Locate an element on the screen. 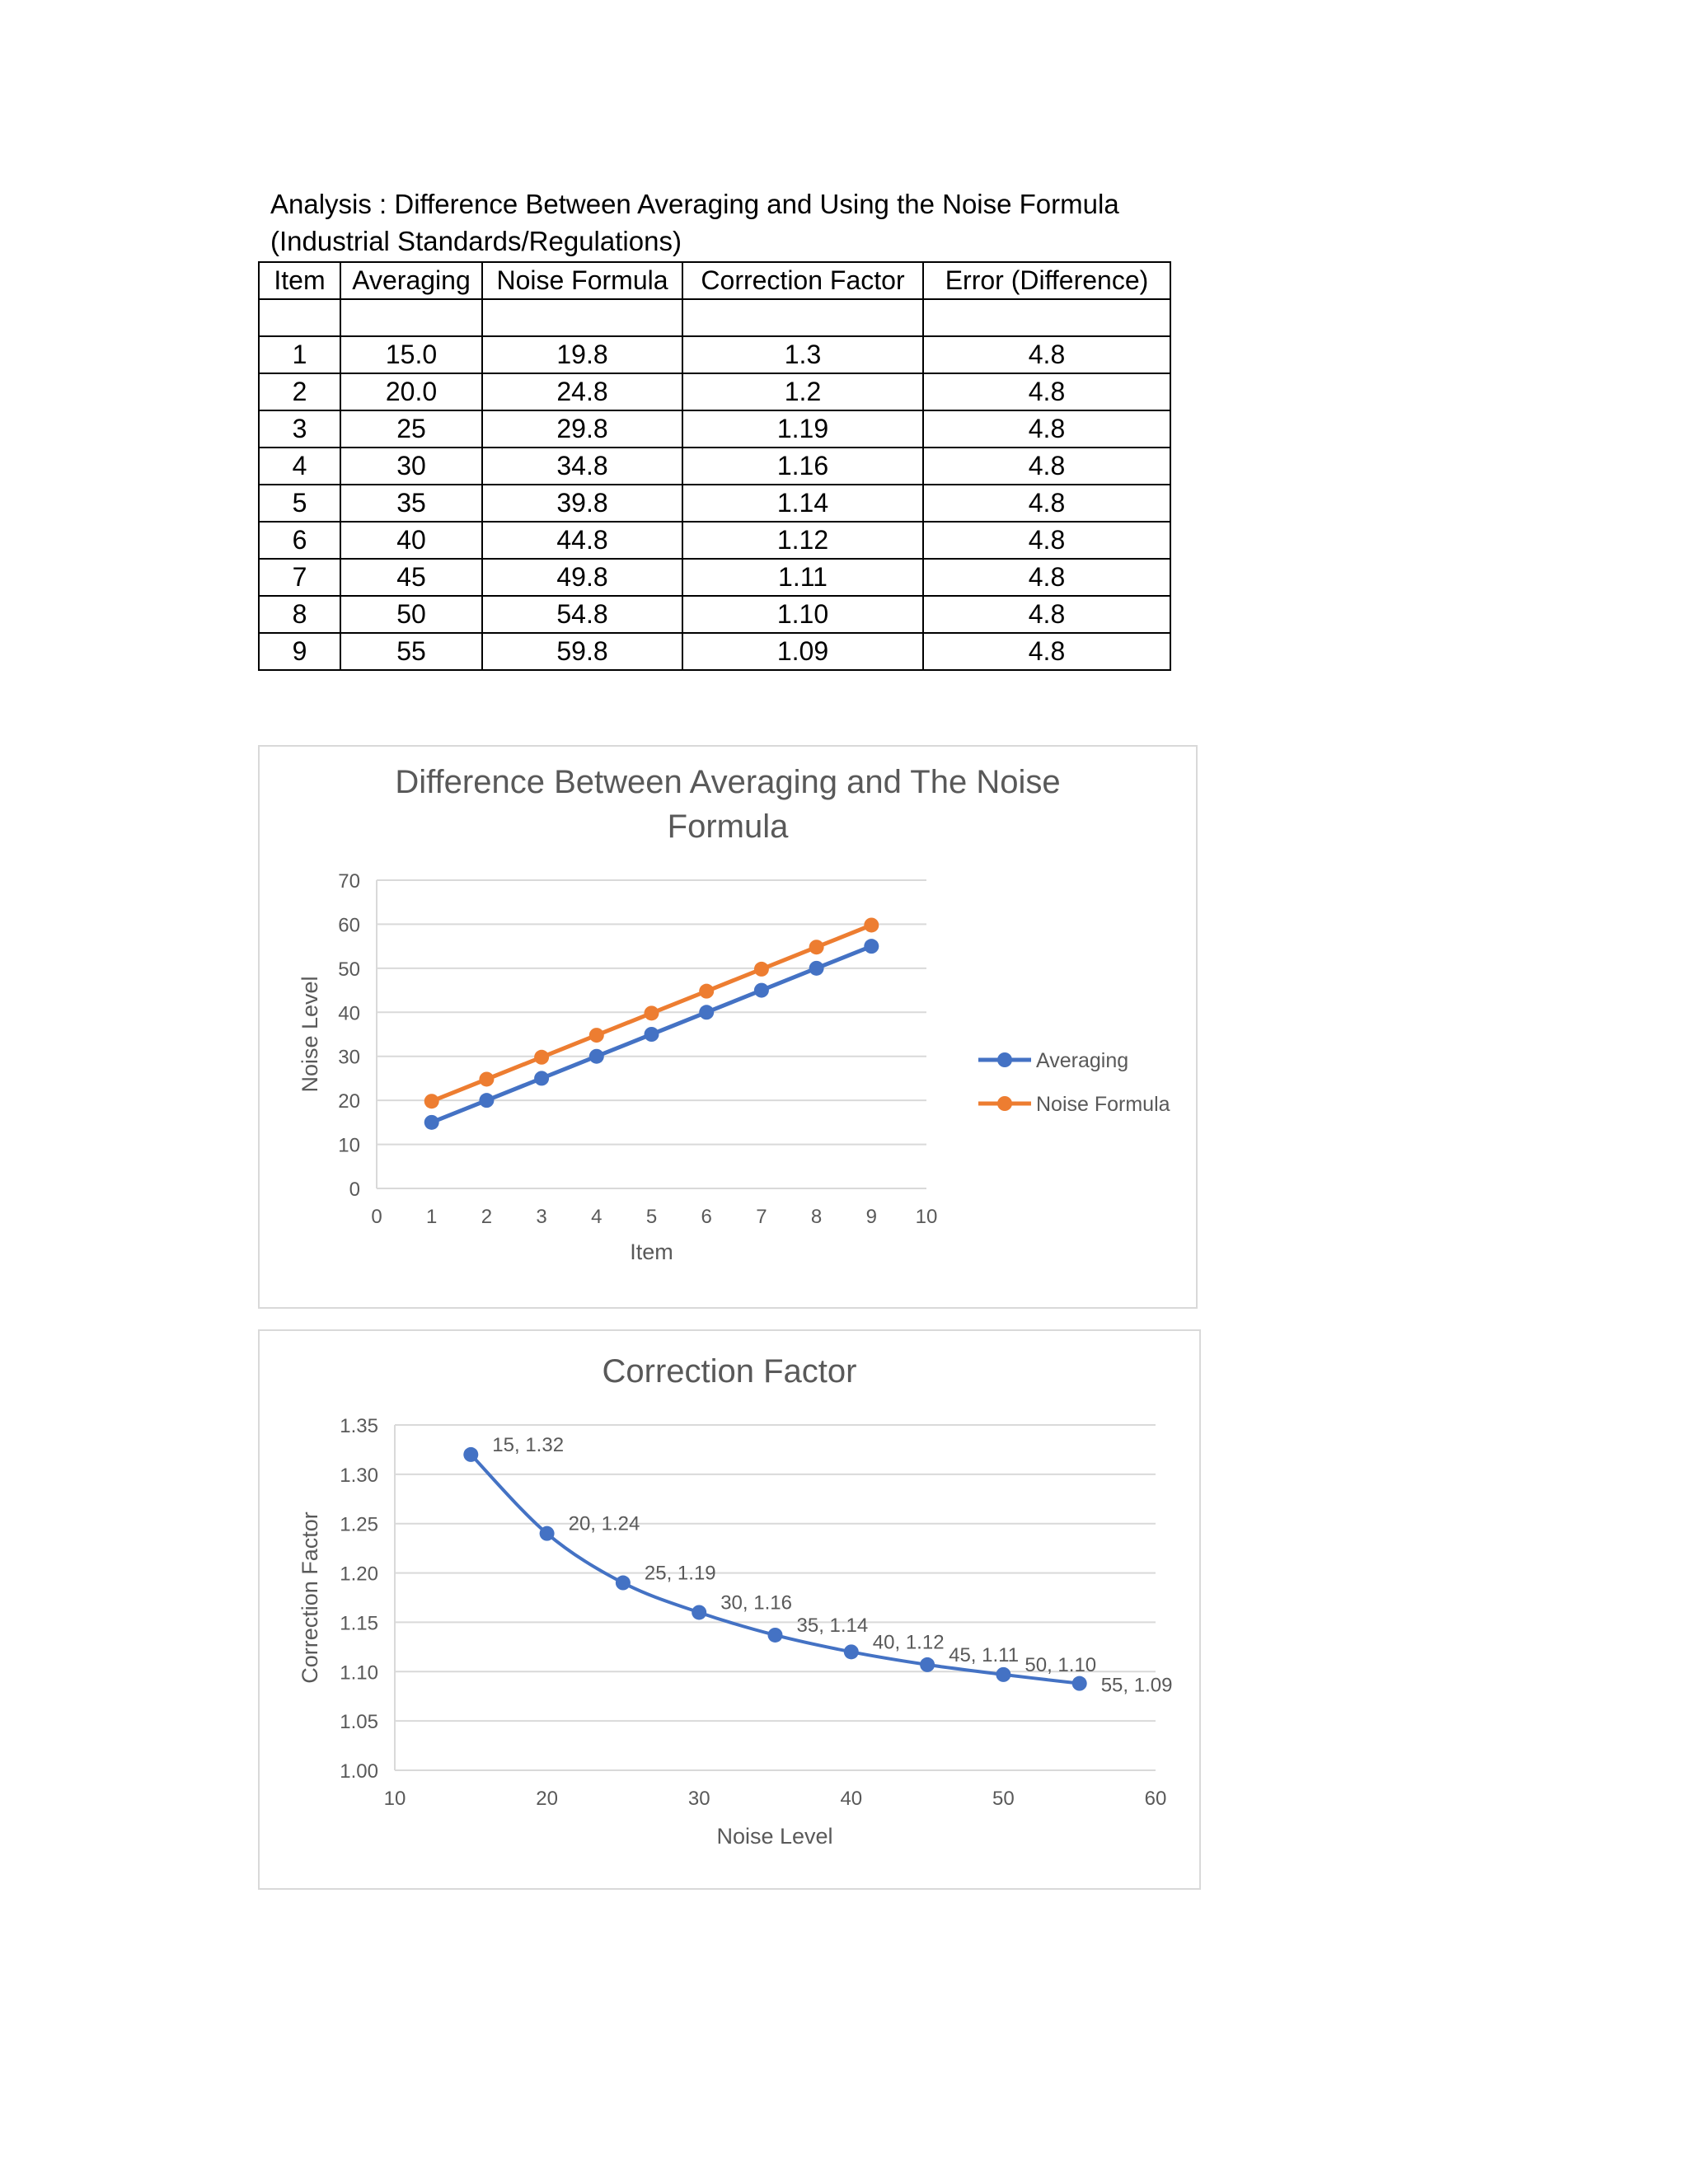  cell-averaging: 25 is located at coordinates (411, 429).